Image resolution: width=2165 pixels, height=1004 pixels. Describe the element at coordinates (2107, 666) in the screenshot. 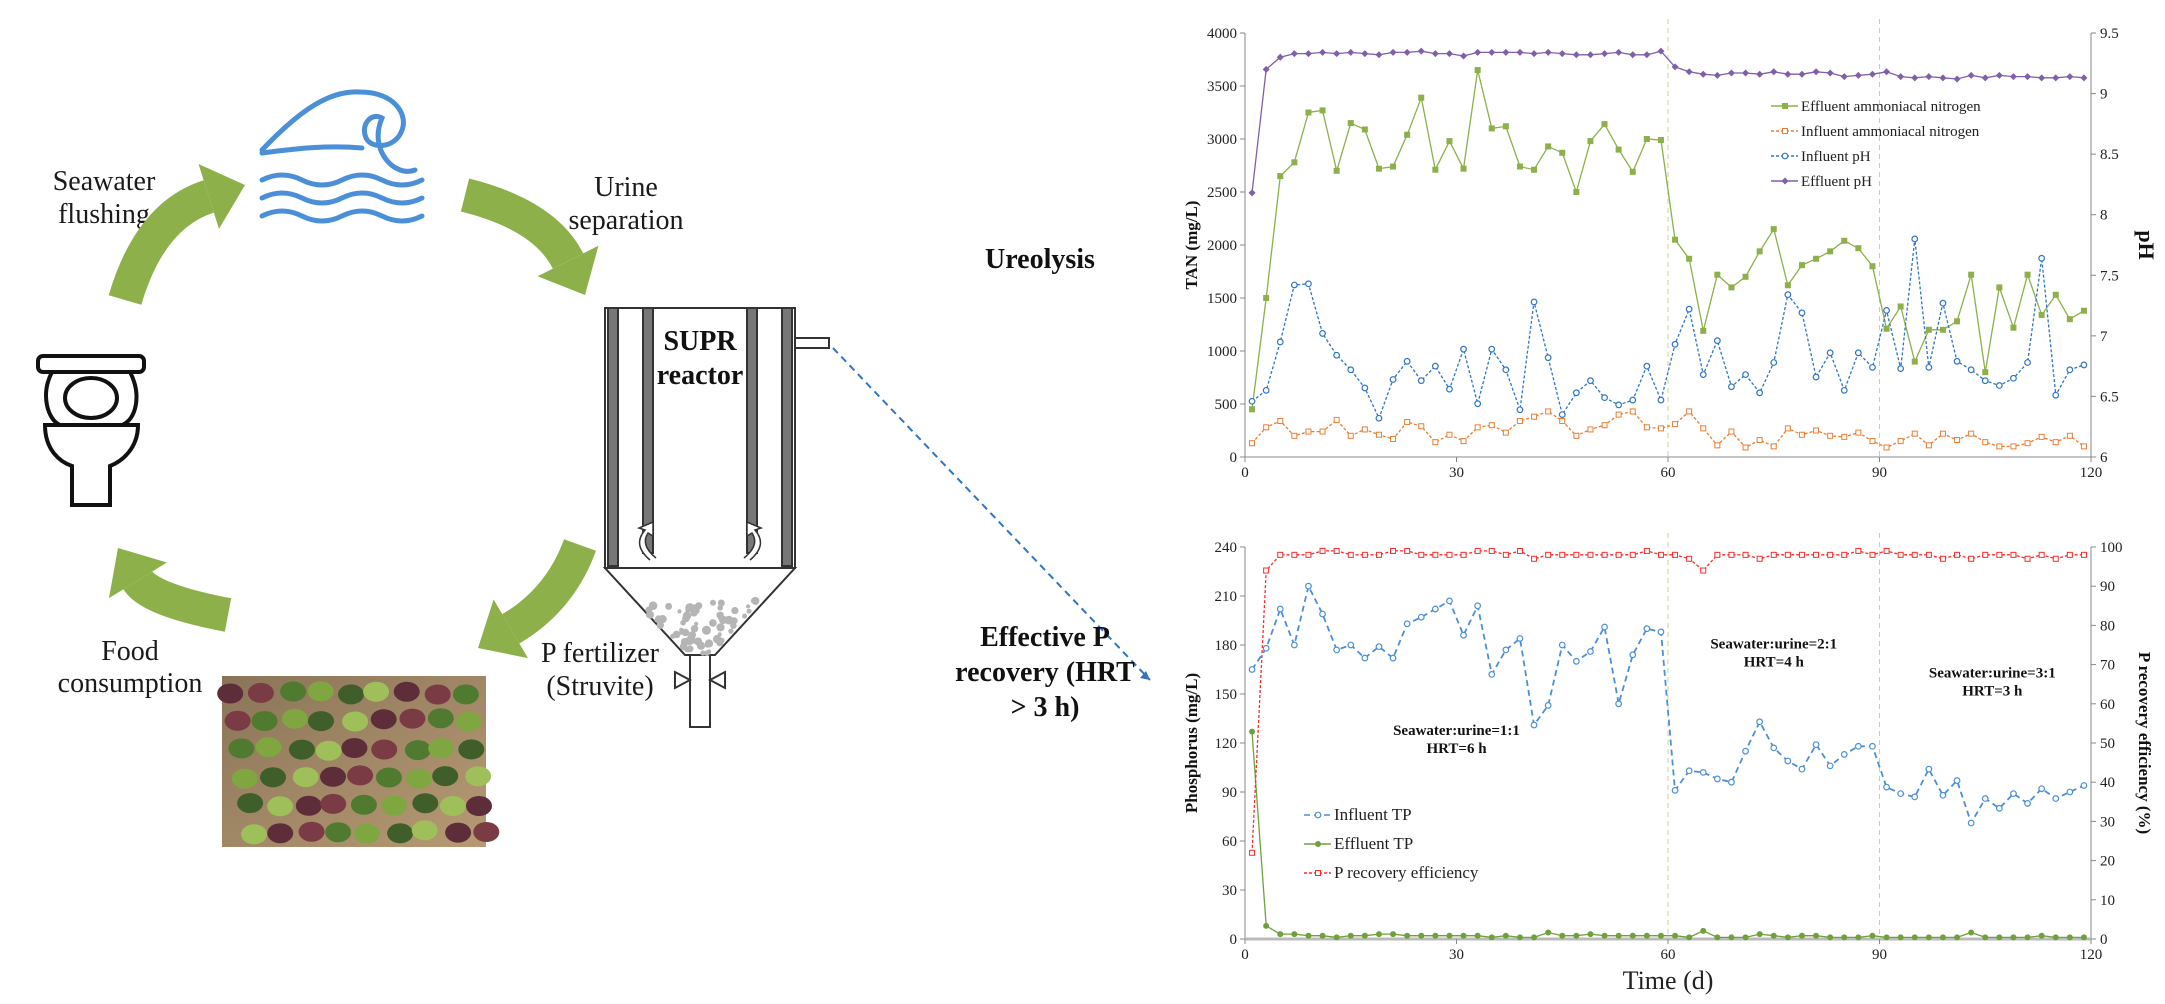

I see `y-right-tick-label: 70` at that location.